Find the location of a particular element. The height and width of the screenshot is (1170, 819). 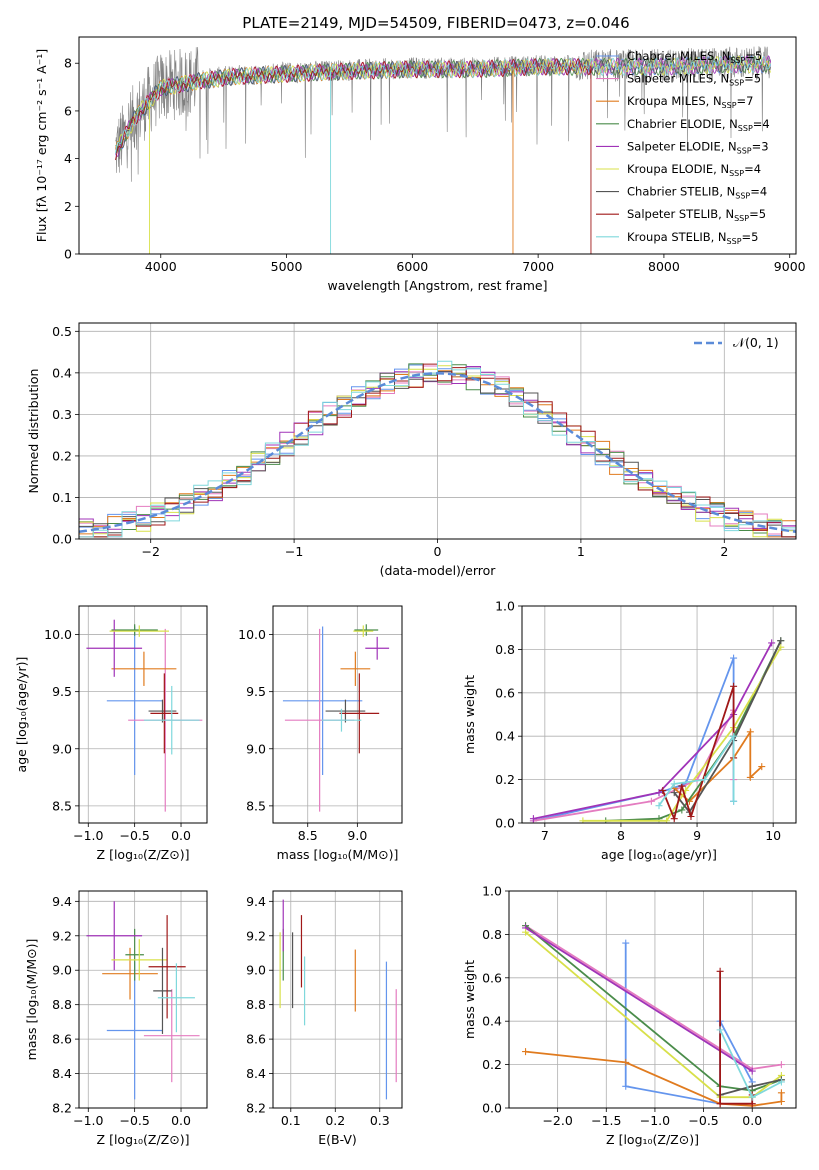

weight-lines is located at coordinates (657, 730).